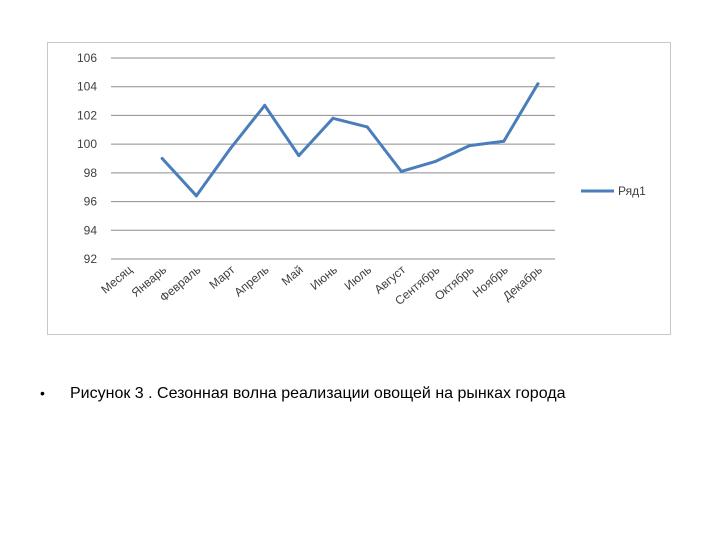 The width and height of the screenshot is (720, 540). What do you see at coordinates (87, 58) in the screenshot?
I see `y-tick-label: 106` at bounding box center [87, 58].